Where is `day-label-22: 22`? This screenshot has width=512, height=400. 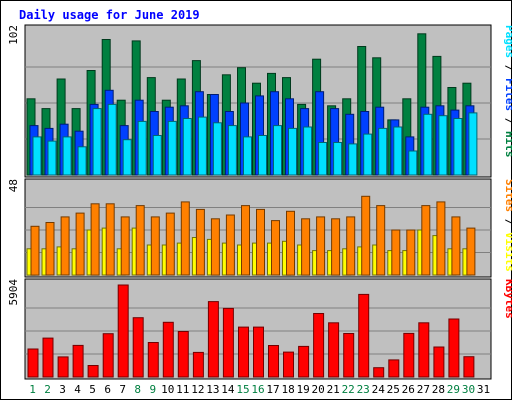 day-label-22: 22 is located at coordinates (348, 389).